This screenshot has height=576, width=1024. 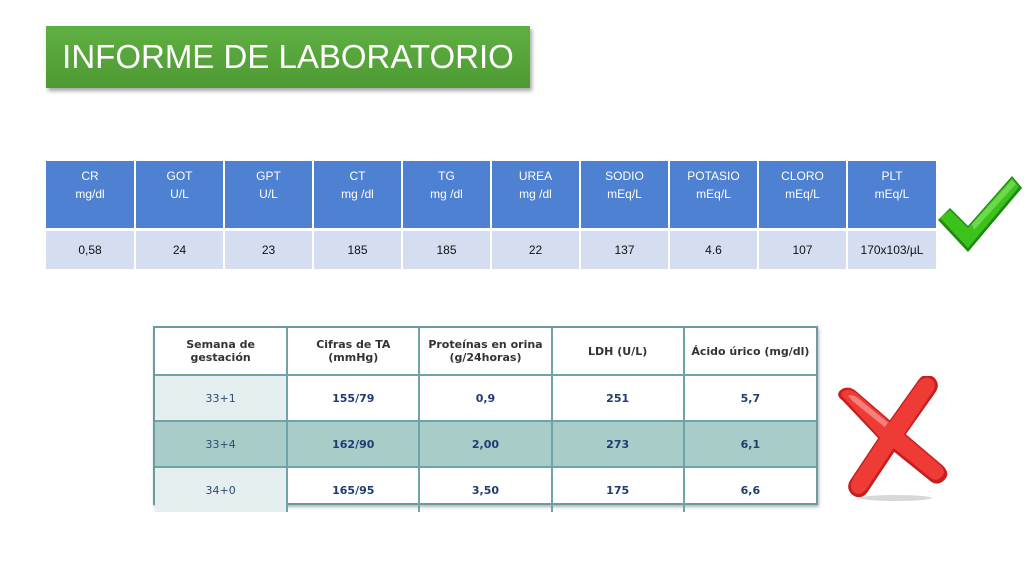 I want to click on lab-value-potasio: 4.6, so click(x=714, y=248).